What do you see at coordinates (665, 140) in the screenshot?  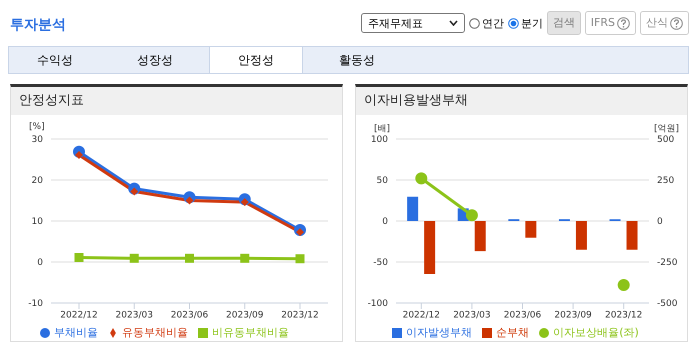 I see `y2-tick-label: 500` at bounding box center [665, 140].